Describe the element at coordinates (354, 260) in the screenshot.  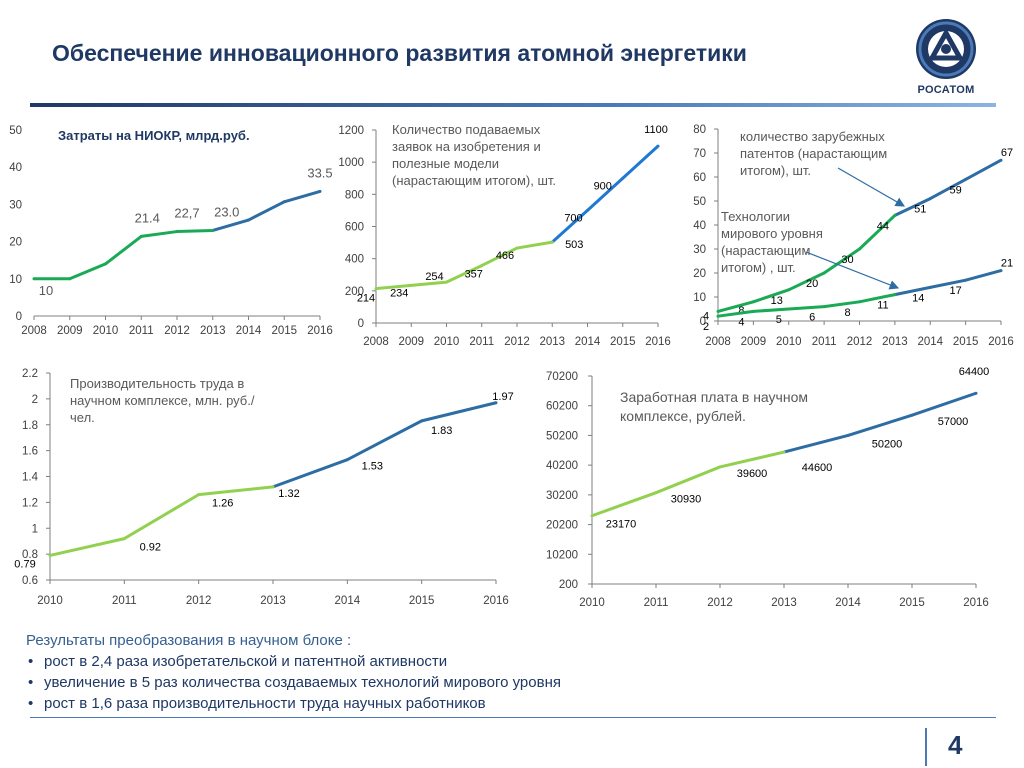
I see `y-tick-label: 400` at that location.